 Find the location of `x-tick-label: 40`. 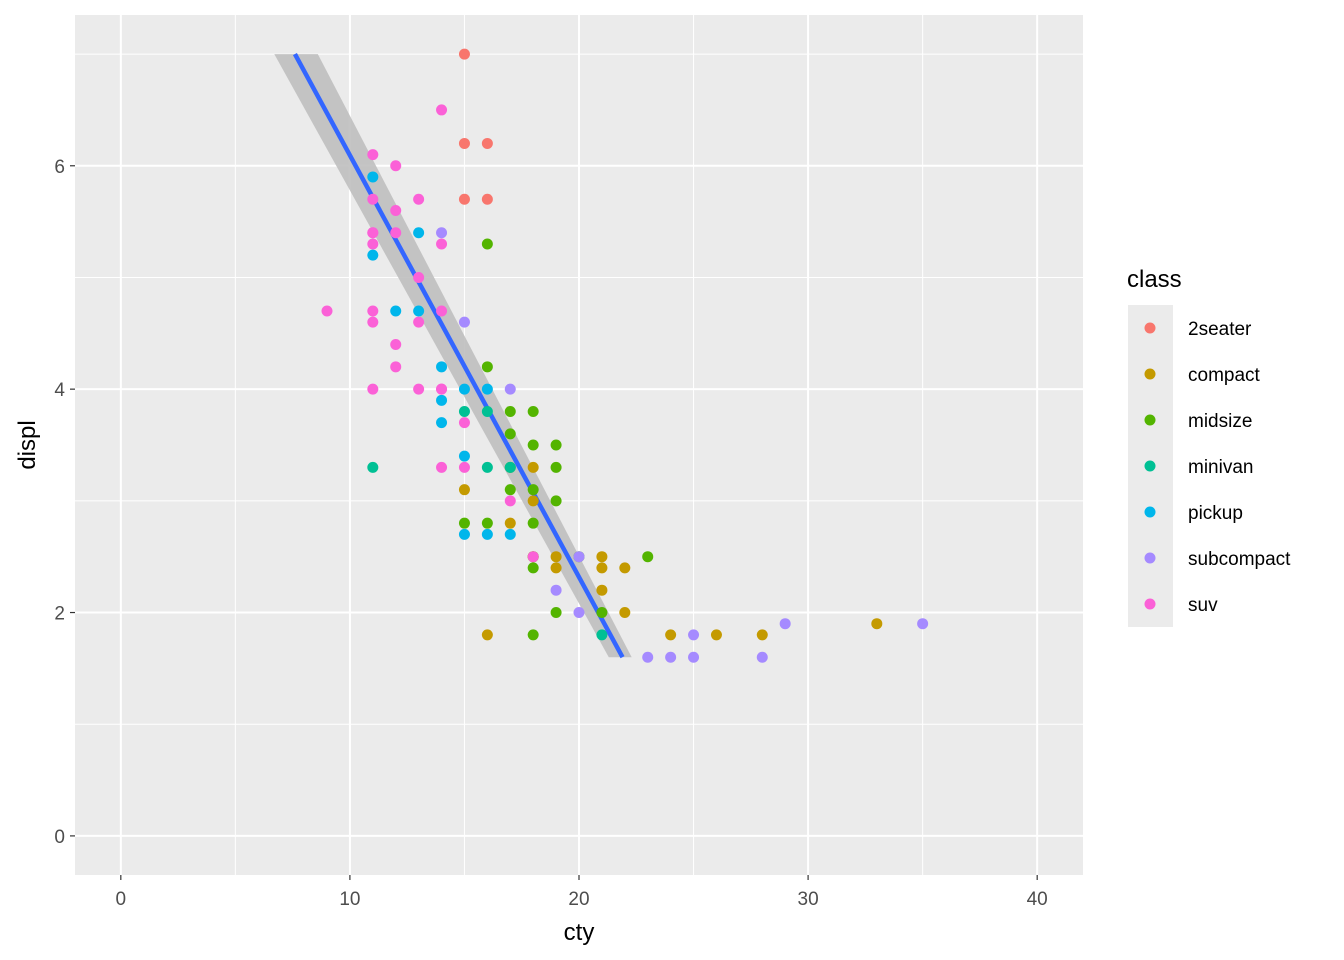

x-tick-label: 40 is located at coordinates (1037, 899).